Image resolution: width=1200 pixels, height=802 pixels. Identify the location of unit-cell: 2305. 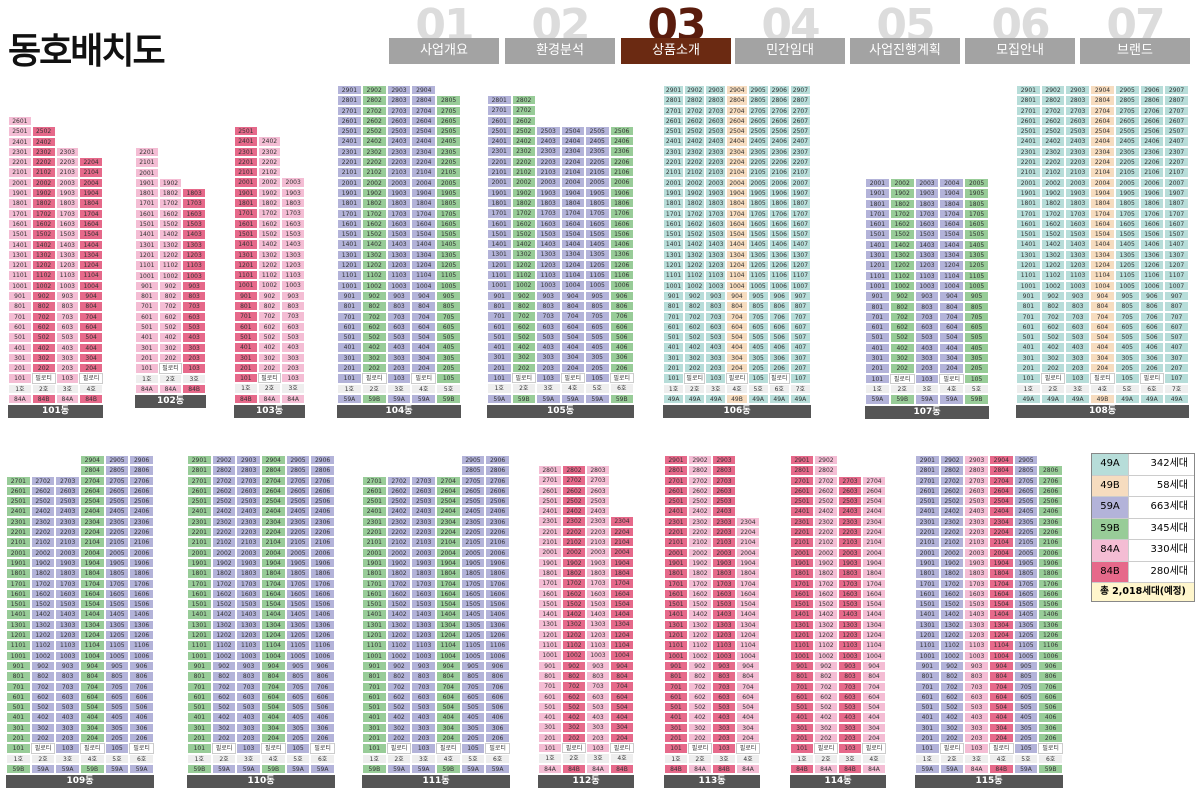
(117, 522).